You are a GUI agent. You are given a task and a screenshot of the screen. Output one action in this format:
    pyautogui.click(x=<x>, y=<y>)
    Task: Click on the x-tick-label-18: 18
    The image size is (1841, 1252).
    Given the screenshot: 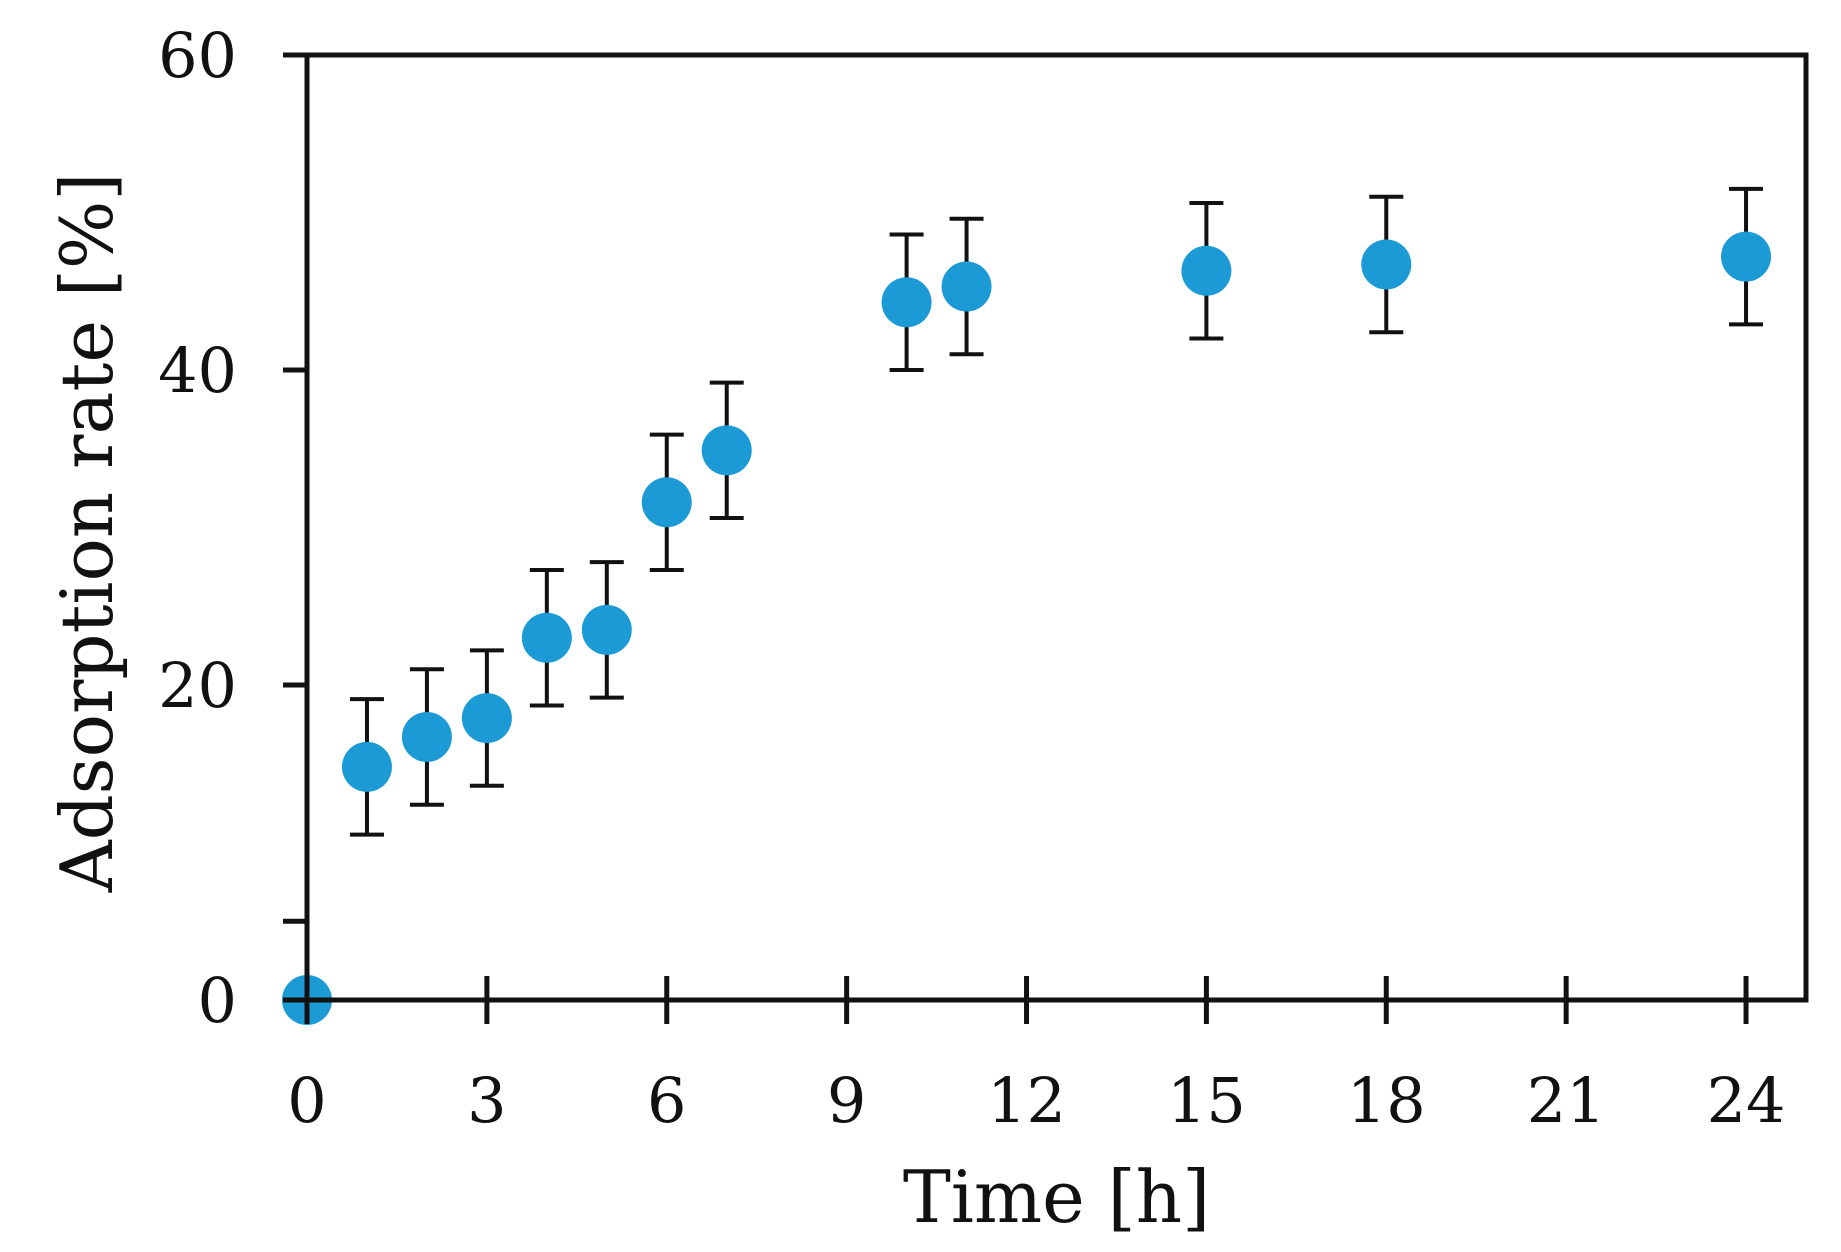 What is the action you would take?
    pyautogui.click(x=1386, y=1100)
    